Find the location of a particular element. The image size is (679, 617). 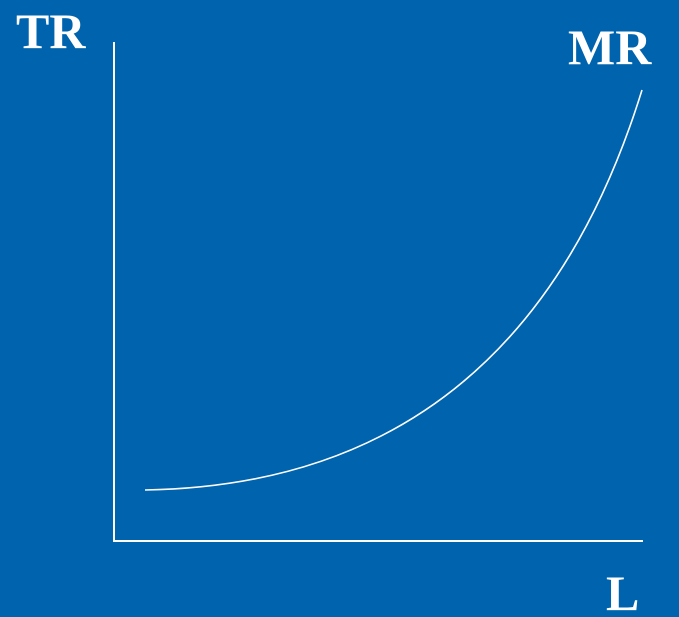

y-axis-label: TR is located at coordinates (51, 31).